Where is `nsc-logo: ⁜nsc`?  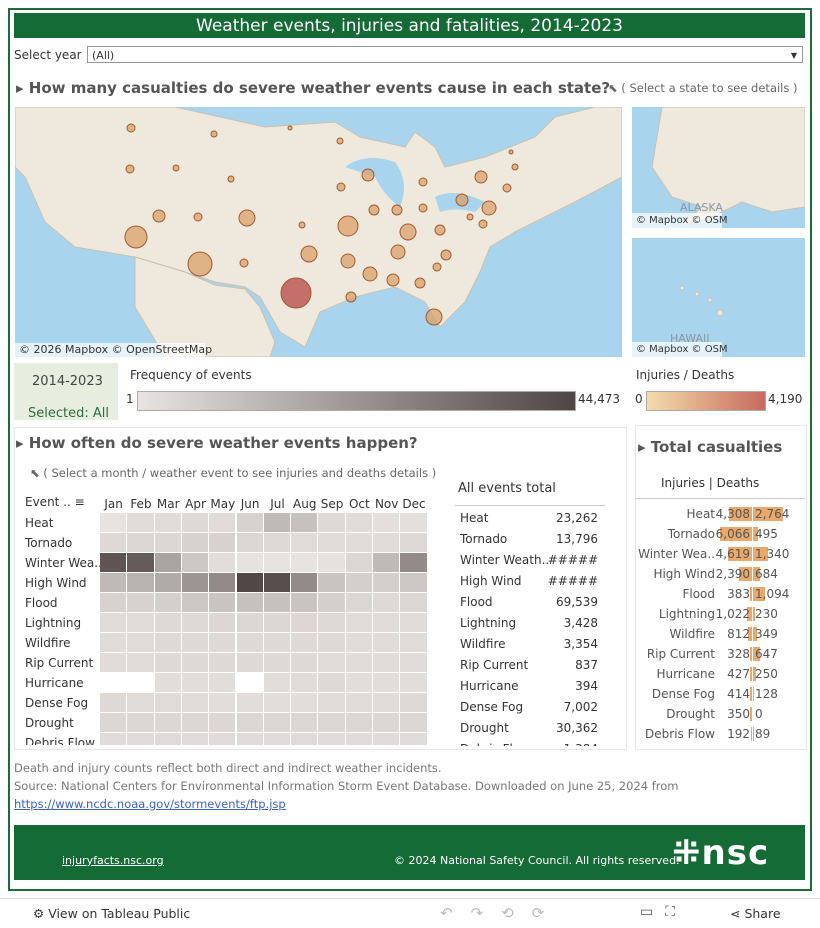 nsc-logo: ⁜nsc is located at coordinates (721, 853).